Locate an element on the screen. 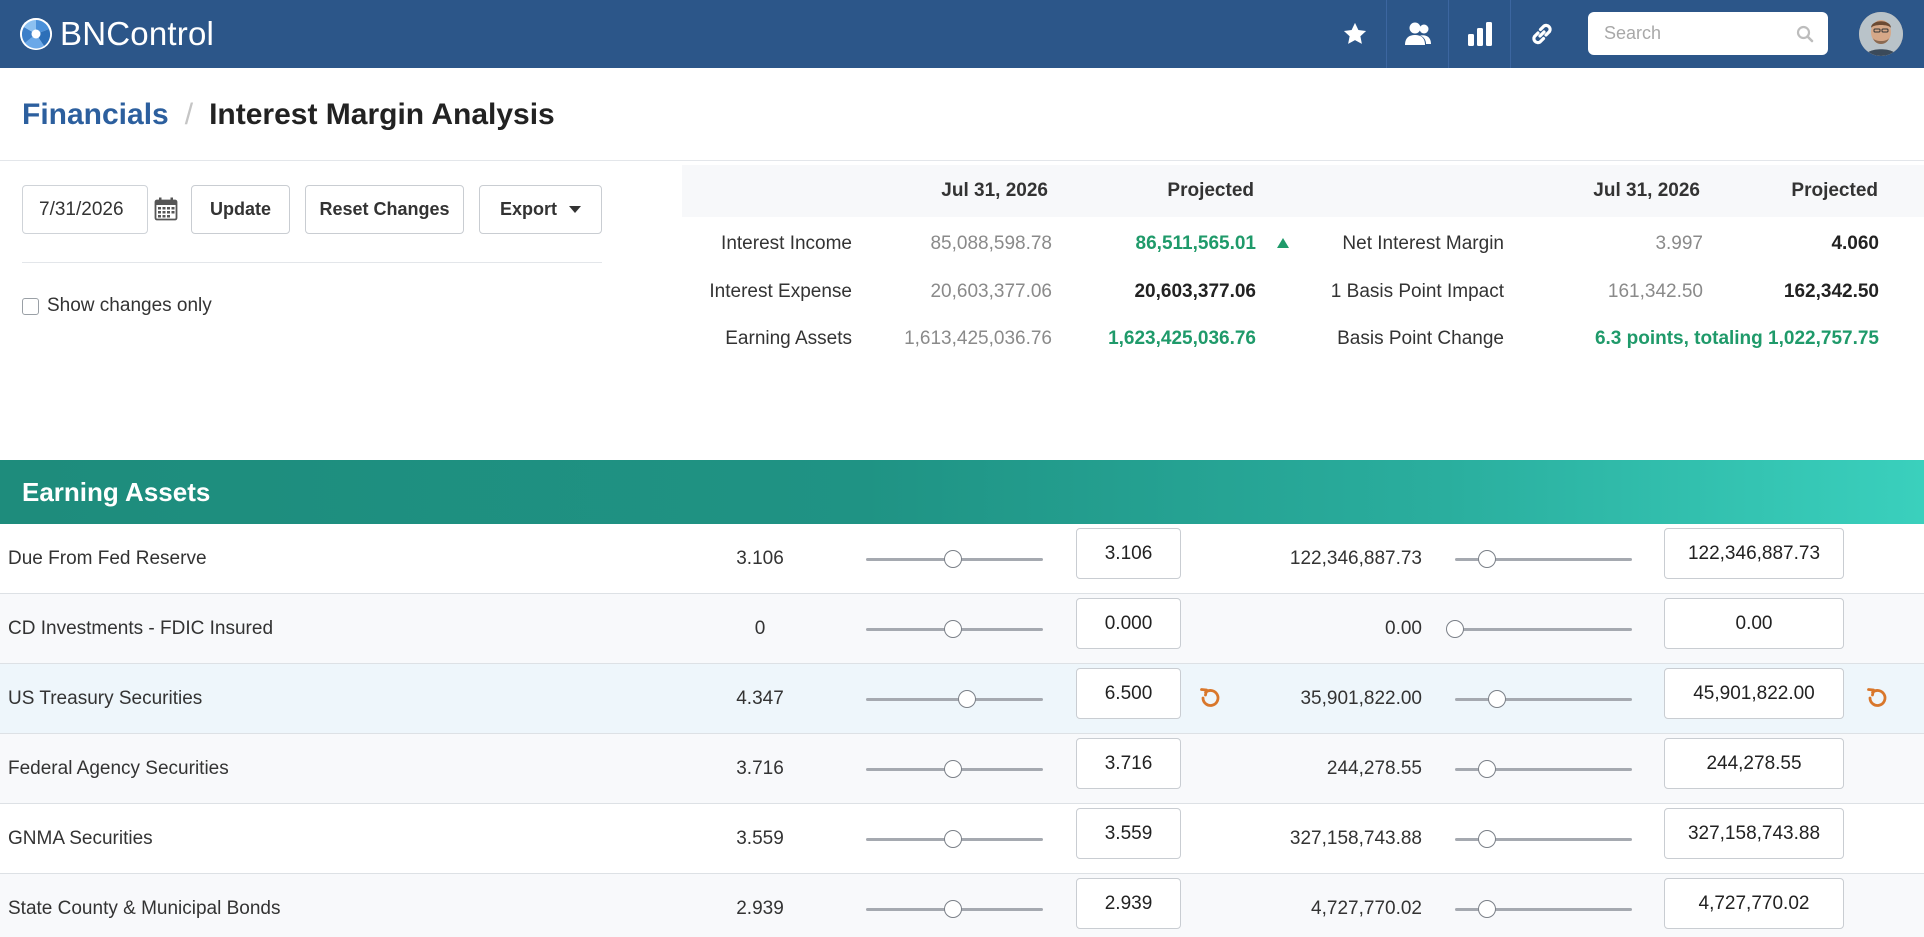  bar-chart-icon is located at coordinates (1479, 34).